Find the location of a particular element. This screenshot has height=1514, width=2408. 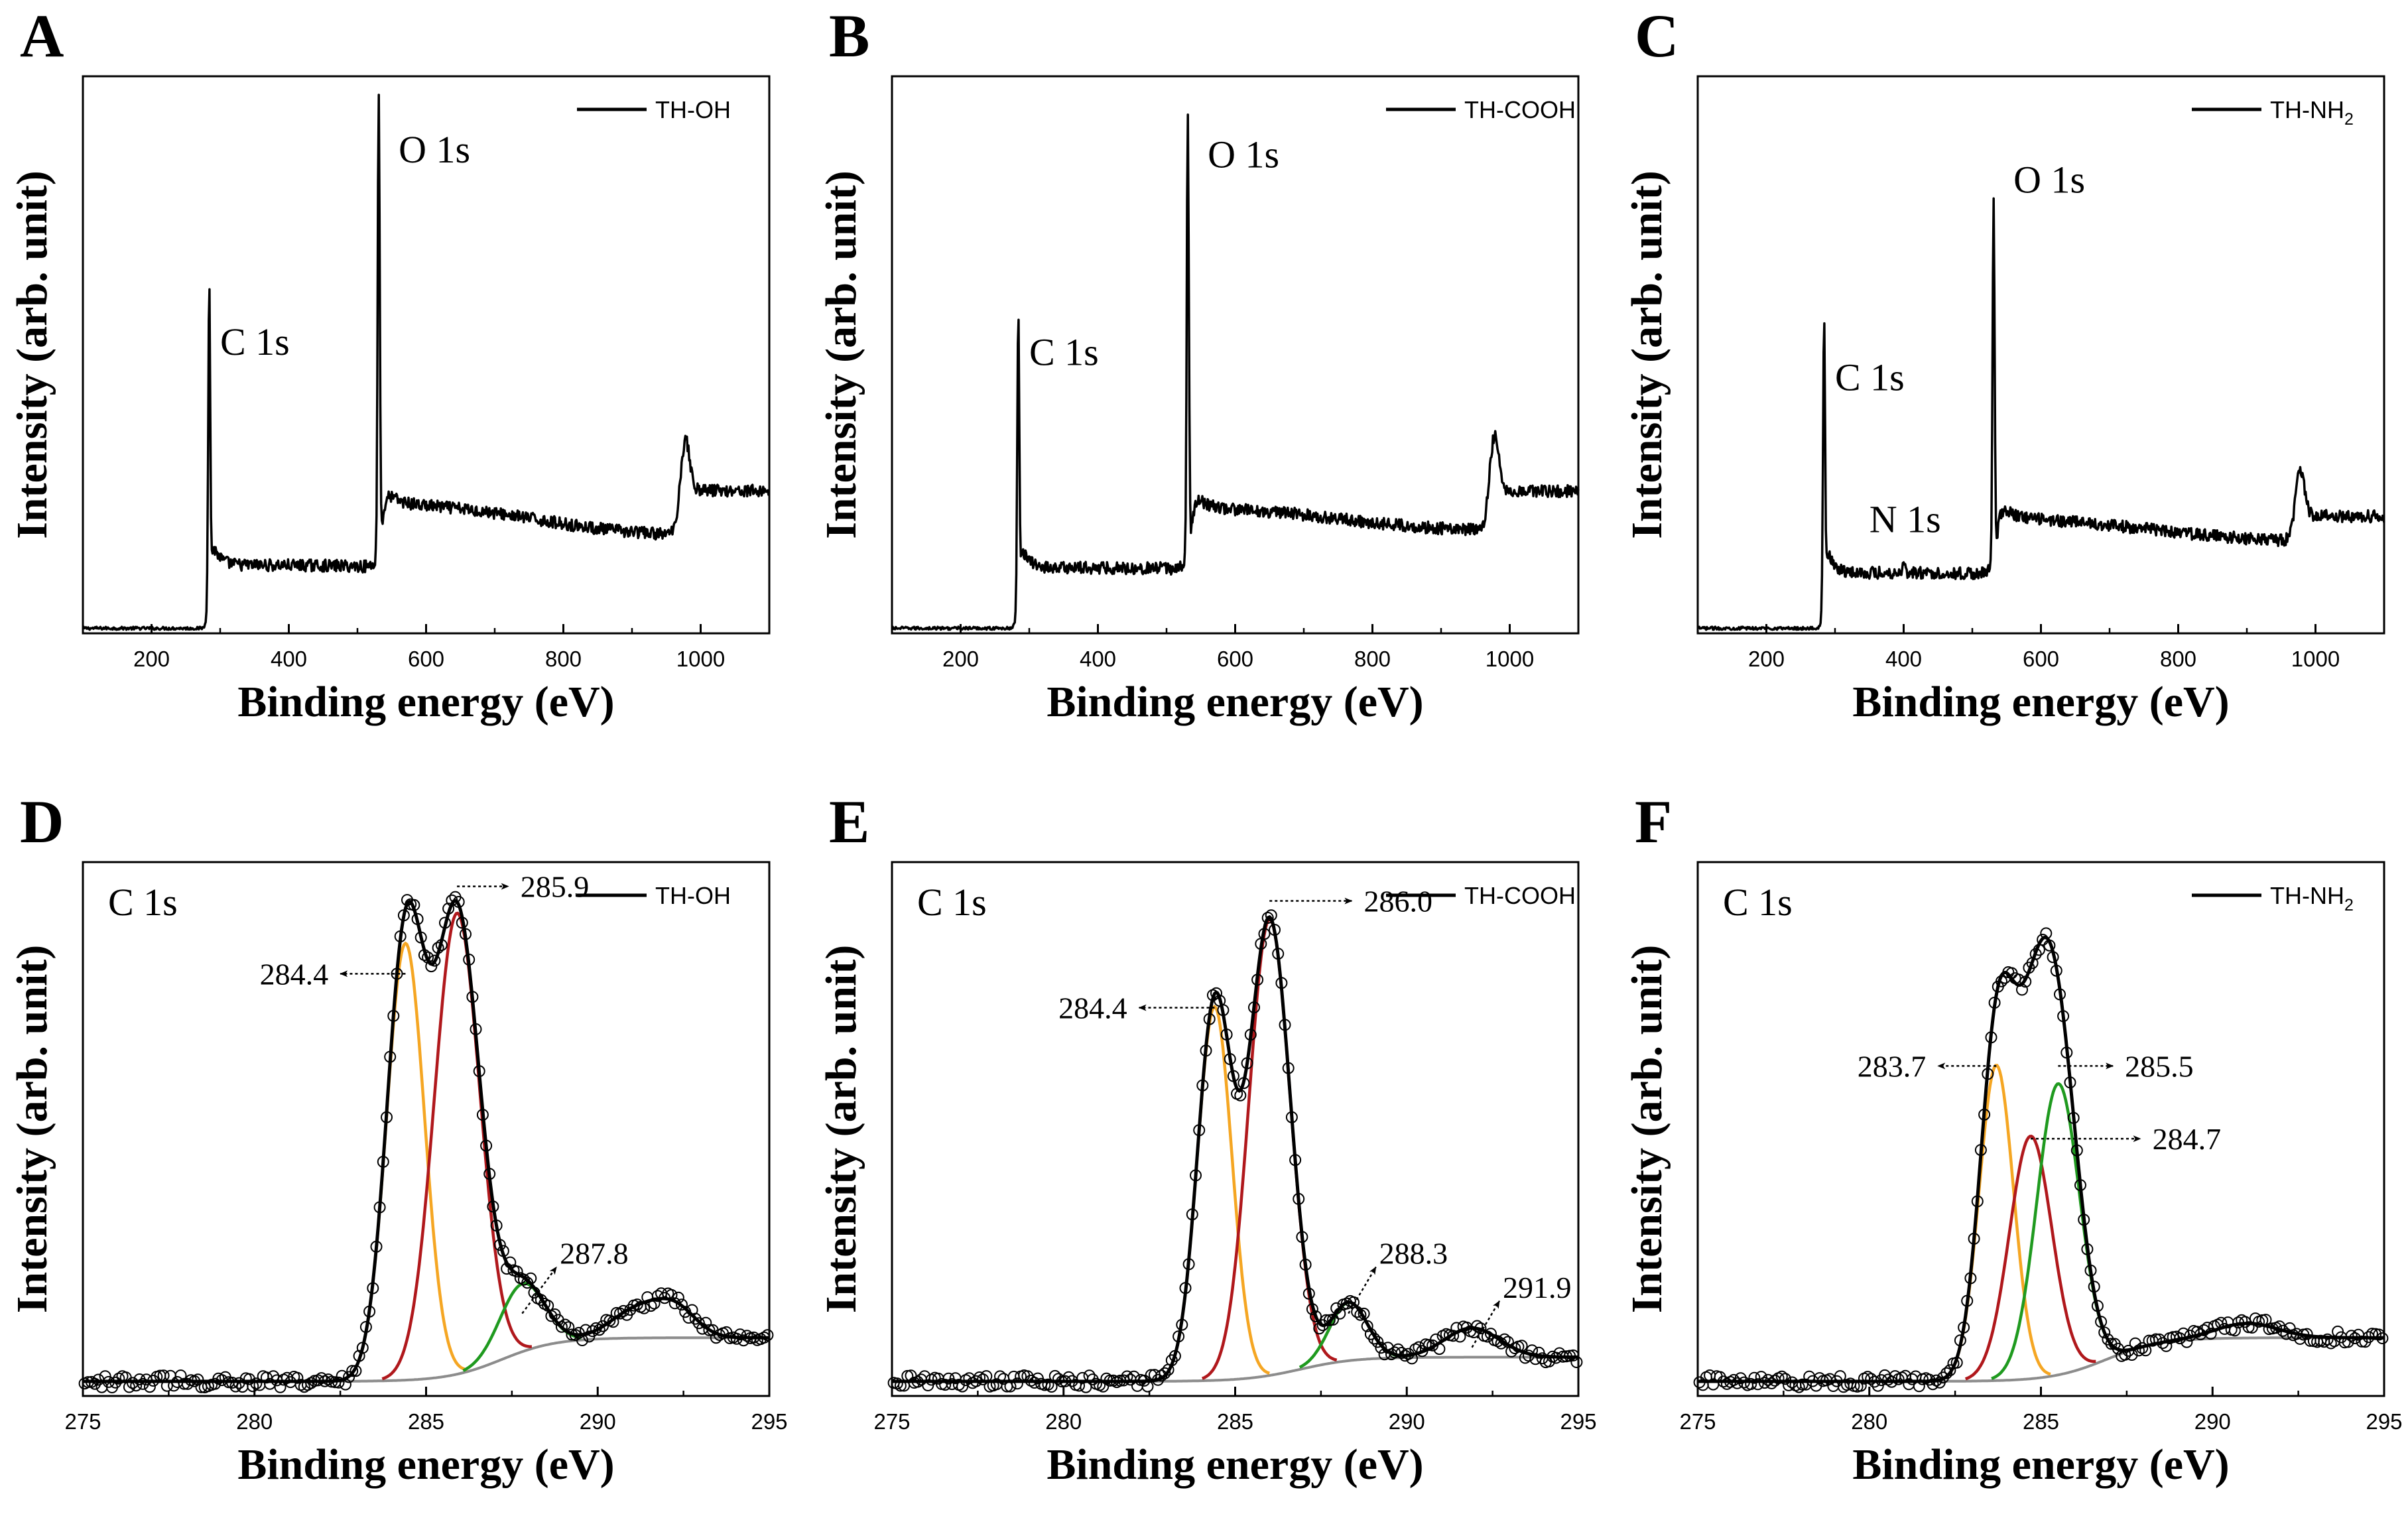

panel-letter: F is located at coordinates (1653, 822).